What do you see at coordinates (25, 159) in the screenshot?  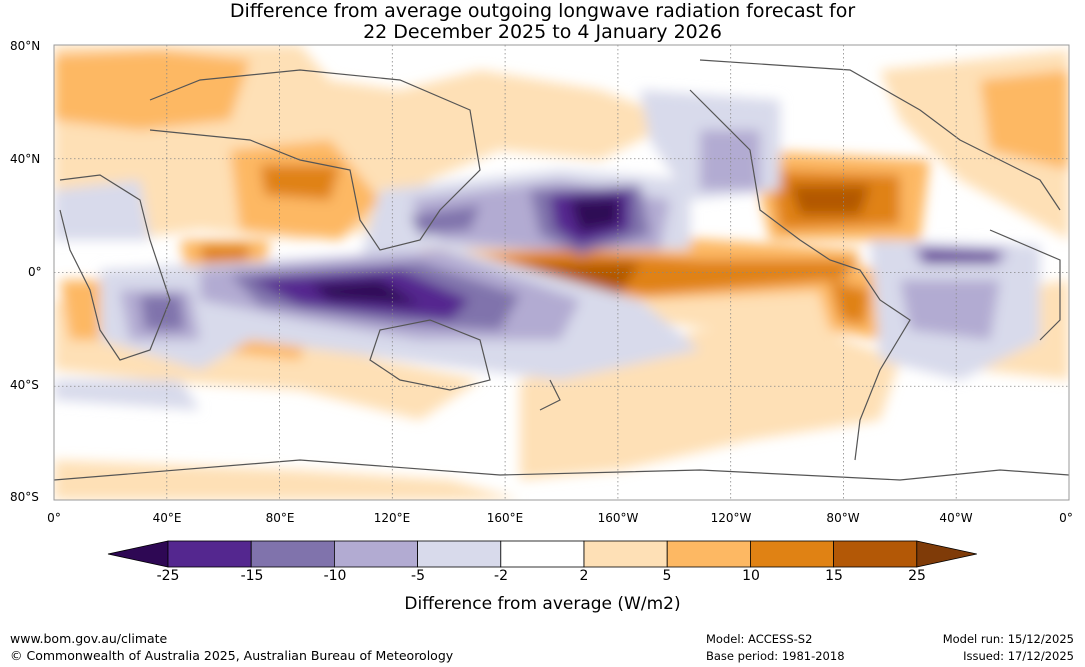 I see `lat-label-40n: 40°N` at bounding box center [25, 159].